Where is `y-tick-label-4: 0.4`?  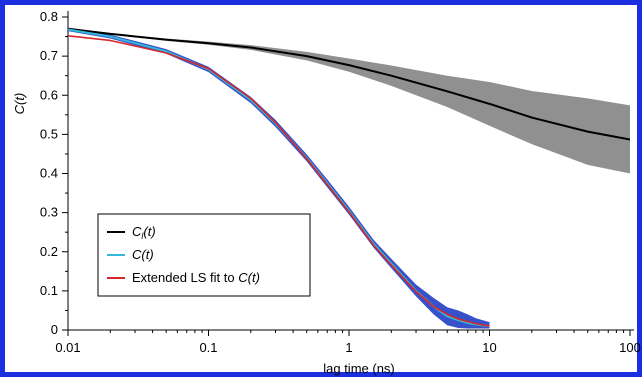
y-tick-label-4: 0.4 is located at coordinates (49, 173).